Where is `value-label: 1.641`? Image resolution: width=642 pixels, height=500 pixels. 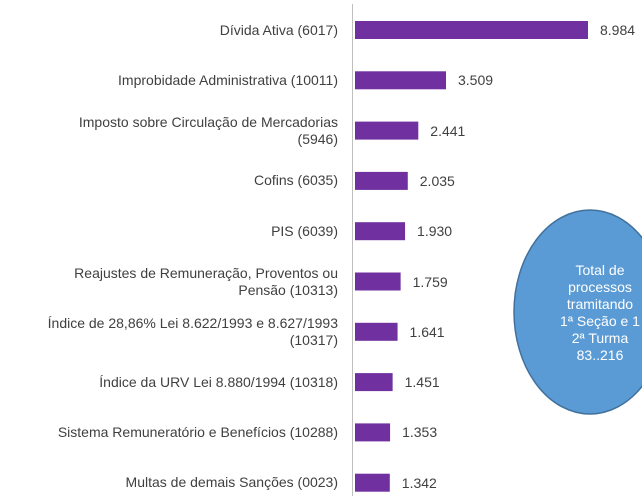 value-label: 1.641 is located at coordinates (427, 331).